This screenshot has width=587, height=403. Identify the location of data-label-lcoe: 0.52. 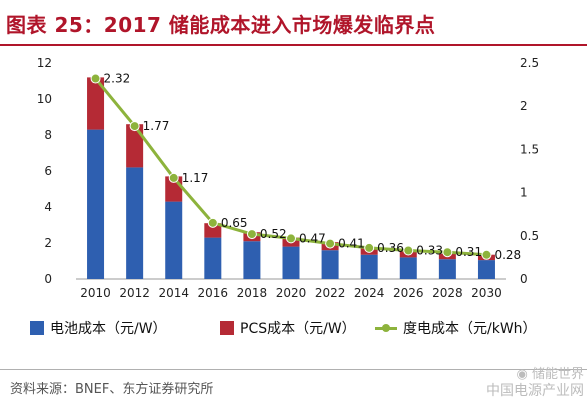
(273, 234).